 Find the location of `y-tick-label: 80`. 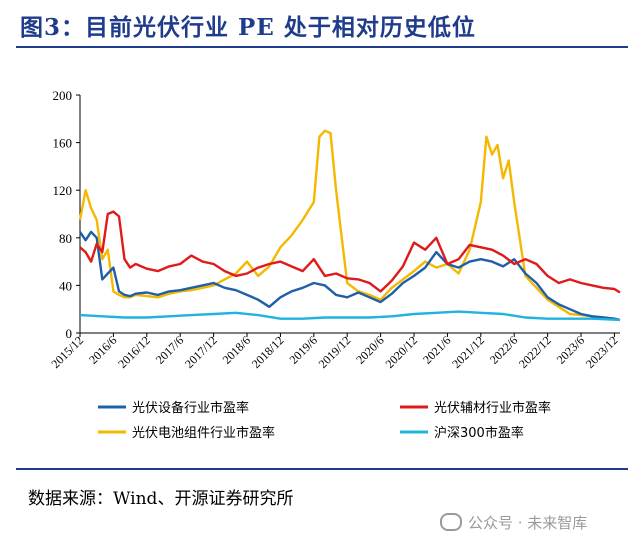

y-tick-label: 80 is located at coordinates (65, 238).